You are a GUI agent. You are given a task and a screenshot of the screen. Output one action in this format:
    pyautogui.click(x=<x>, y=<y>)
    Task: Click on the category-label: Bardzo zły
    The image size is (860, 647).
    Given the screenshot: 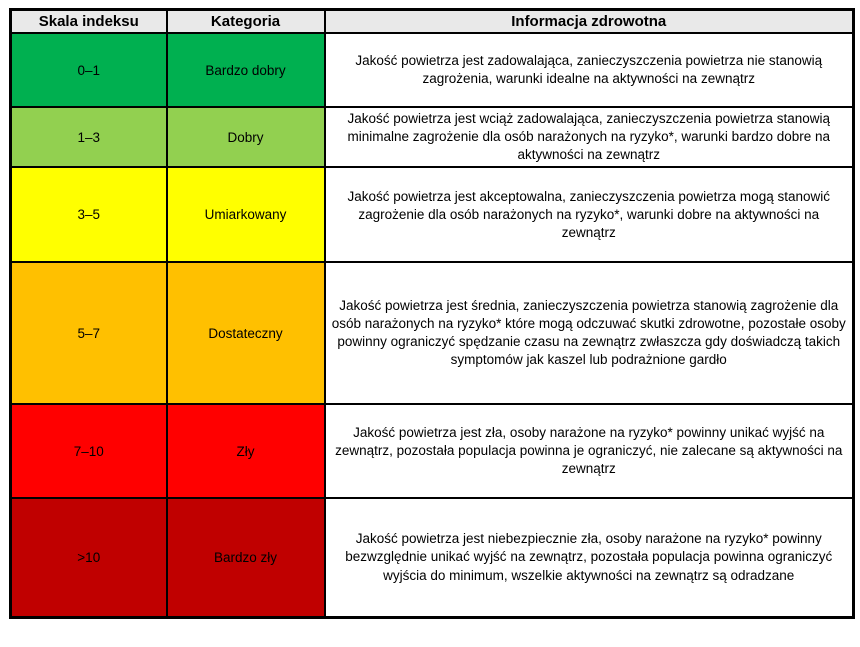 What is the action you would take?
    pyautogui.click(x=245, y=558)
    